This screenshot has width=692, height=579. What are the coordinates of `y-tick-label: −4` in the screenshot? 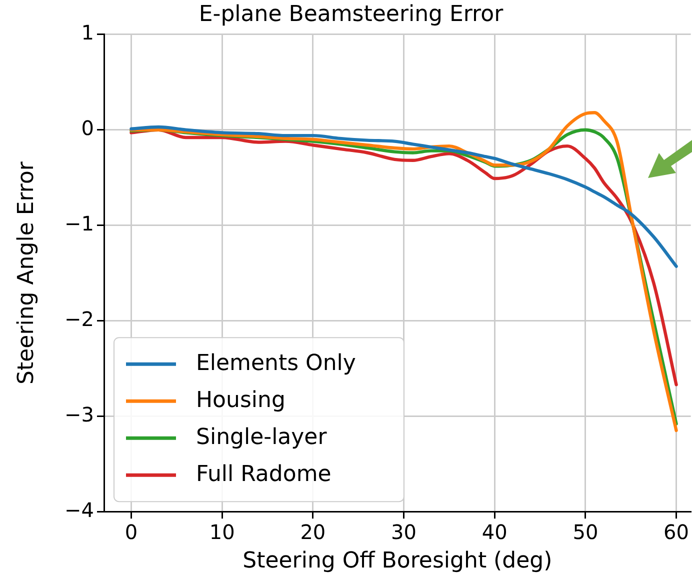 It's located at (79, 510).